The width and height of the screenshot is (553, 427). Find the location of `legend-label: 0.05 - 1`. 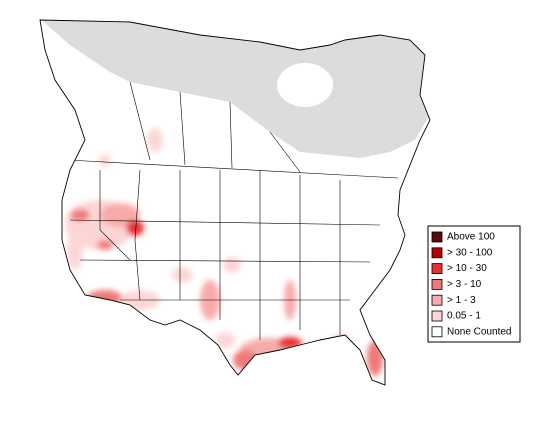

legend-label: 0.05 - 1 is located at coordinates (464, 316).